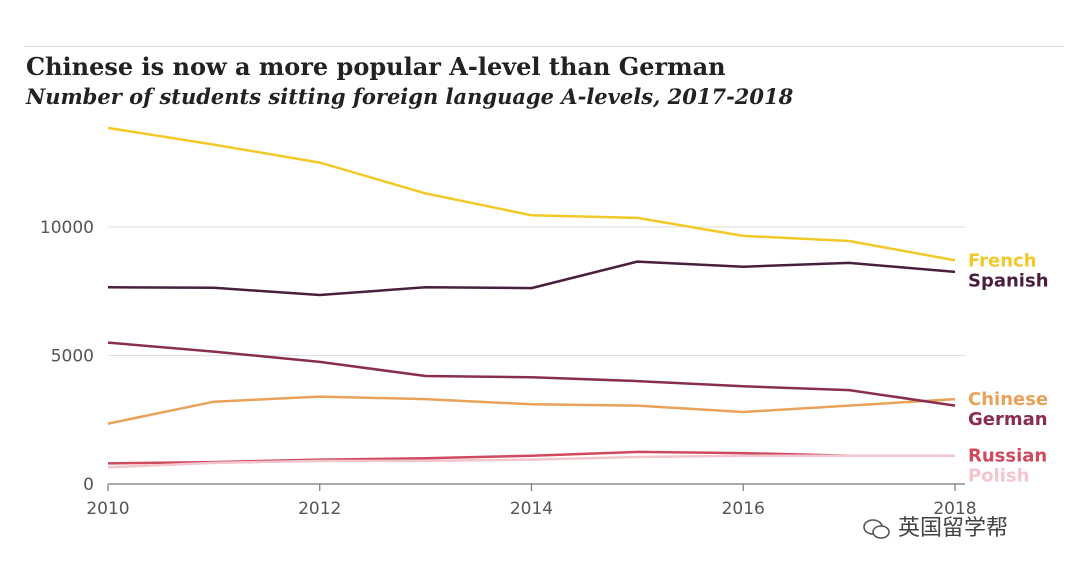 This screenshot has width=1080, height=573. What do you see at coordinates (531, 278) in the screenshot?
I see `series-line-spanish` at bounding box center [531, 278].